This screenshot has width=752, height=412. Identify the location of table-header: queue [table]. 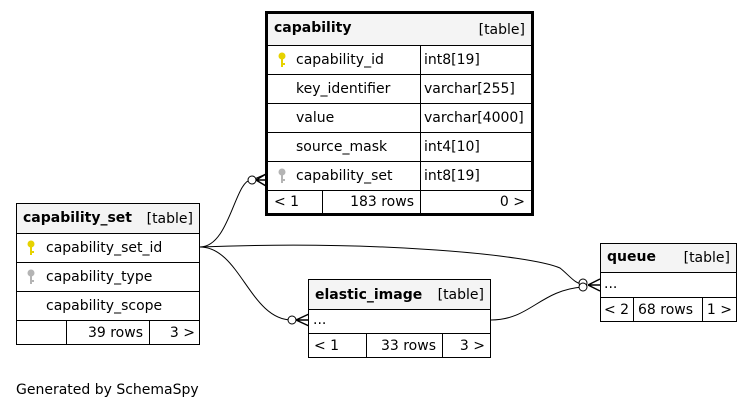
(668, 258).